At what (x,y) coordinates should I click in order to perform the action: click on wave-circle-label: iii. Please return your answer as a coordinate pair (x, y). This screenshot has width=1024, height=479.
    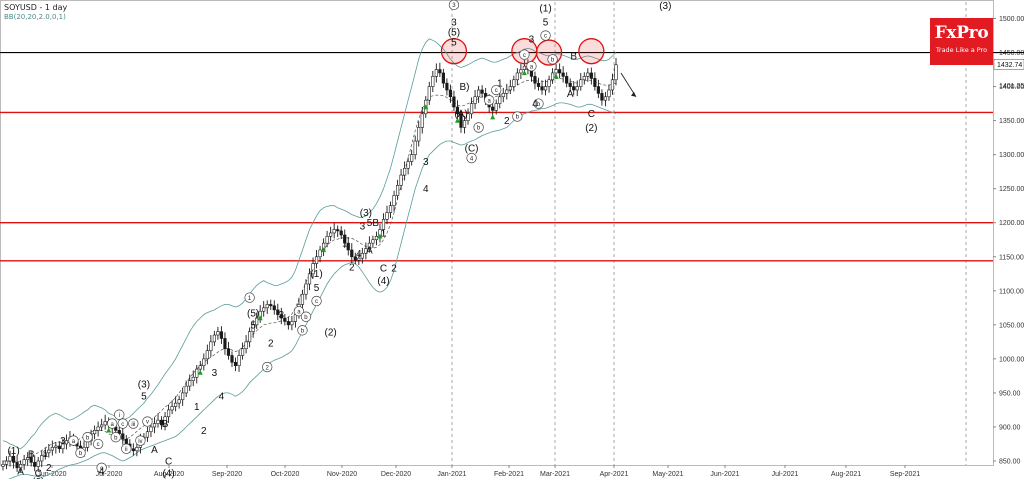
    Looking at the image, I should click on (133, 425).